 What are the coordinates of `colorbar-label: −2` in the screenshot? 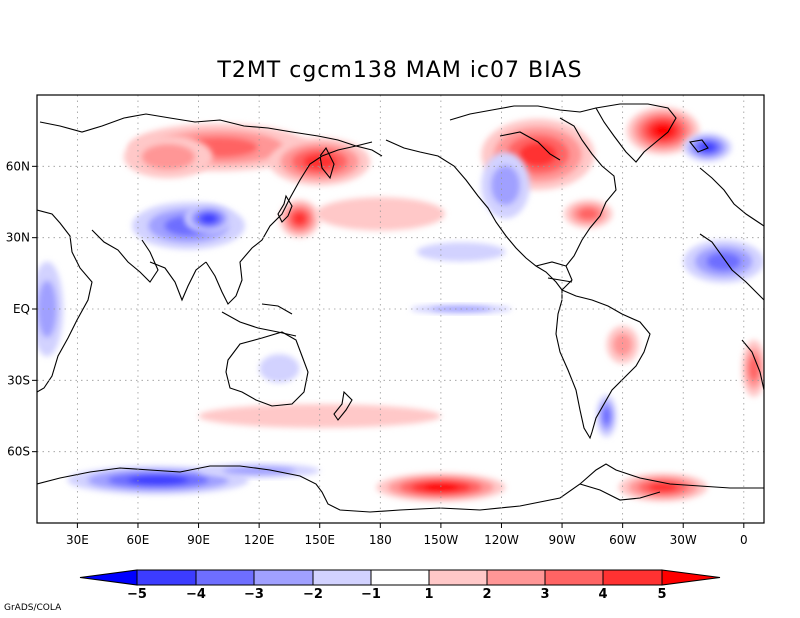 It's located at (313, 594).